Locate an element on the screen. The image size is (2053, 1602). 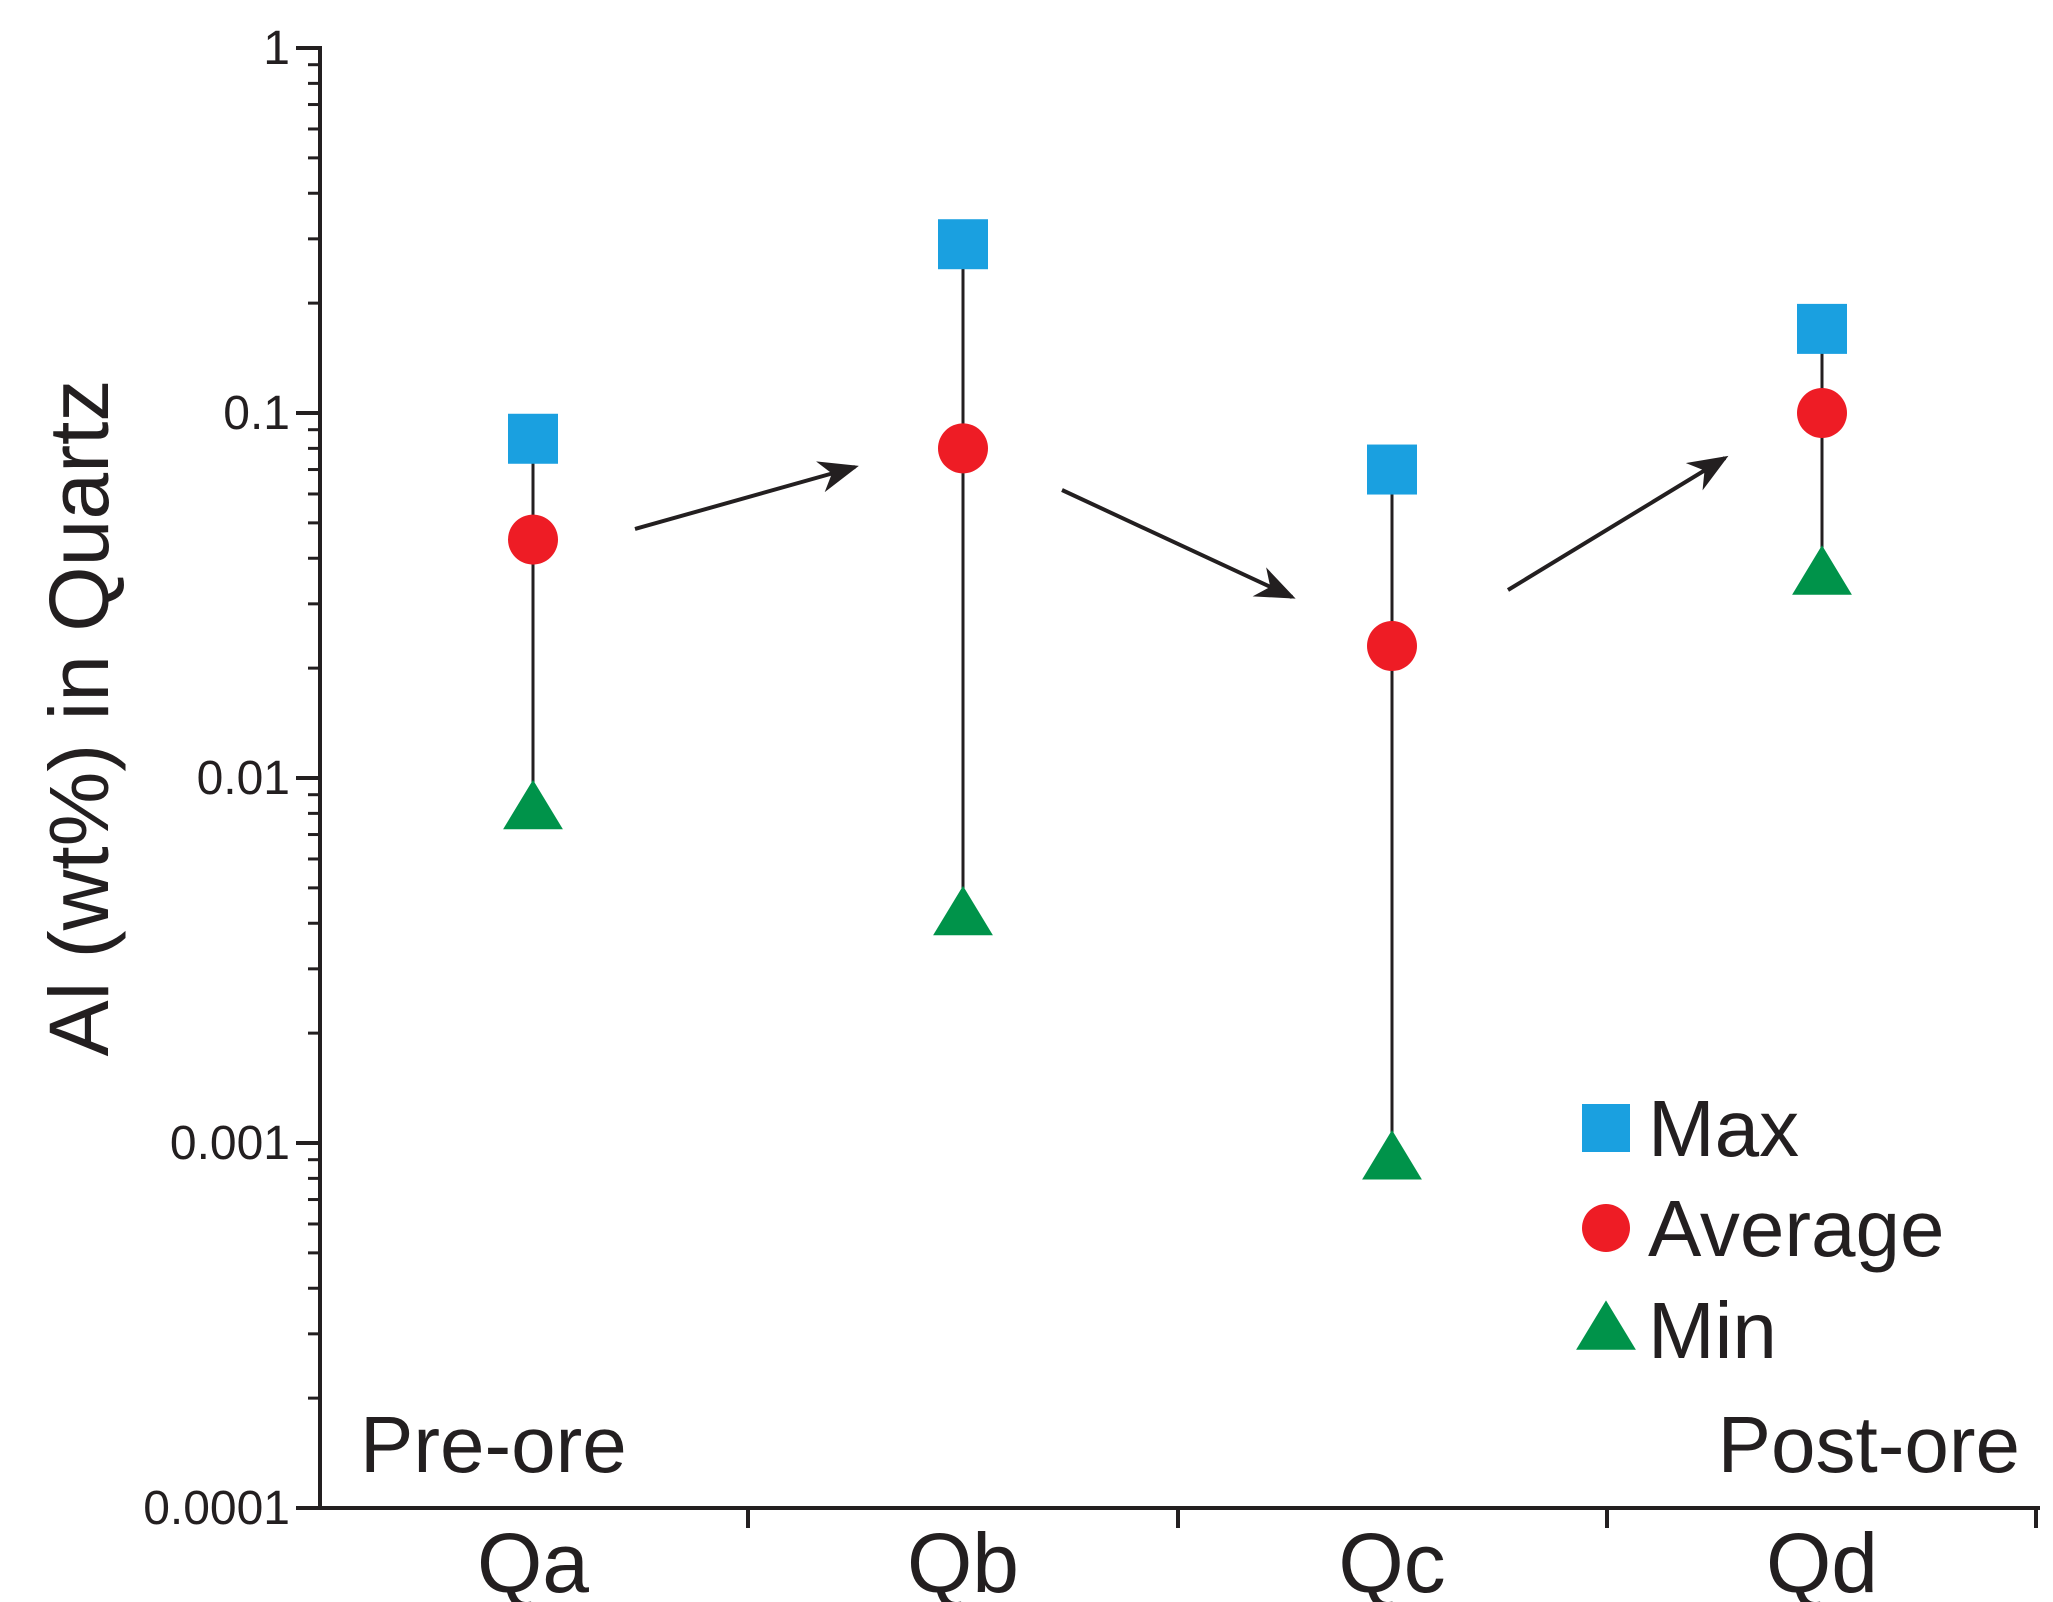
legend-marker-average is located at coordinates (1606, 1228).